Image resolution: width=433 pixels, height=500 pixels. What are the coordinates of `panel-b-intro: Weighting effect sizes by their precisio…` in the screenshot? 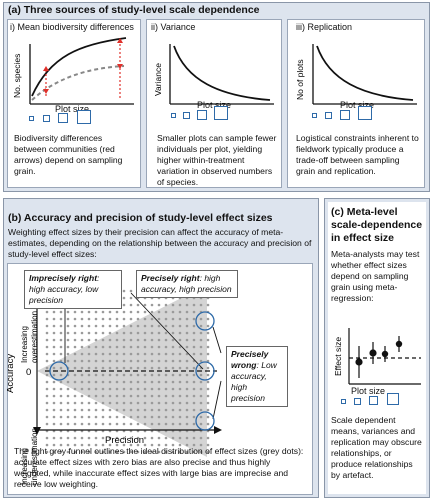 It's located at (160, 243).